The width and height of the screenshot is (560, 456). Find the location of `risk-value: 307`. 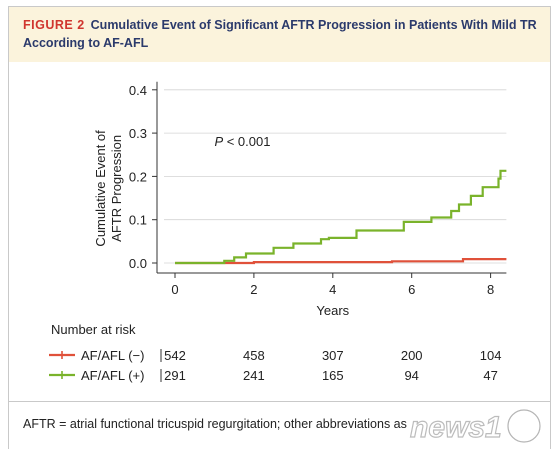

risk-value: 307 is located at coordinates (333, 355).